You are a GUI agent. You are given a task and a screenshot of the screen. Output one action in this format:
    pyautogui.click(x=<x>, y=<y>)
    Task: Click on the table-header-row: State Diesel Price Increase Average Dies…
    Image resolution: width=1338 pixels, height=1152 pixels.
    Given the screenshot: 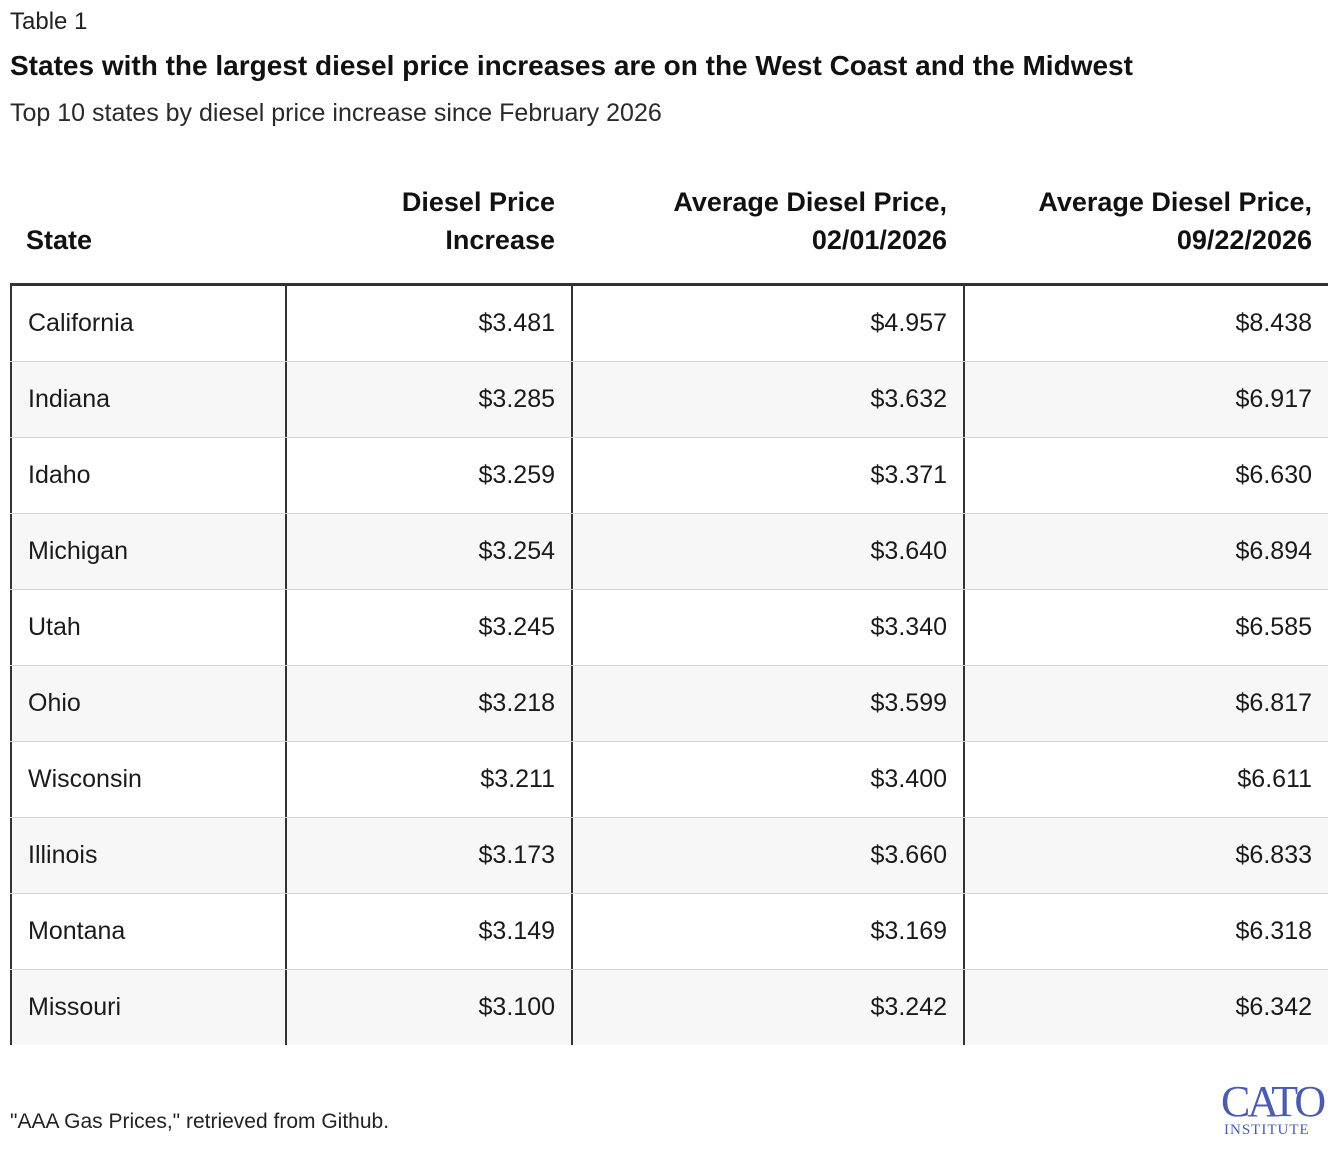 What is the action you would take?
    pyautogui.click(x=669, y=229)
    